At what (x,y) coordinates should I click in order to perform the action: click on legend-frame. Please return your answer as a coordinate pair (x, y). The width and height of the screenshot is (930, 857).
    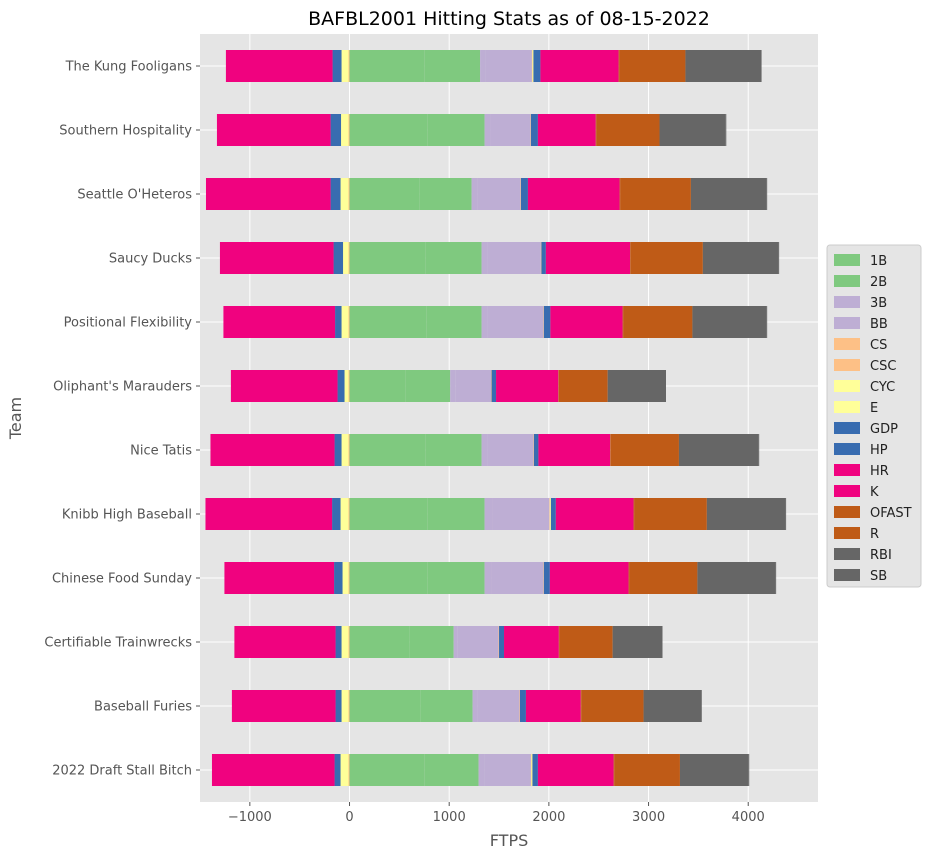
    Looking at the image, I should click on (874, 416).